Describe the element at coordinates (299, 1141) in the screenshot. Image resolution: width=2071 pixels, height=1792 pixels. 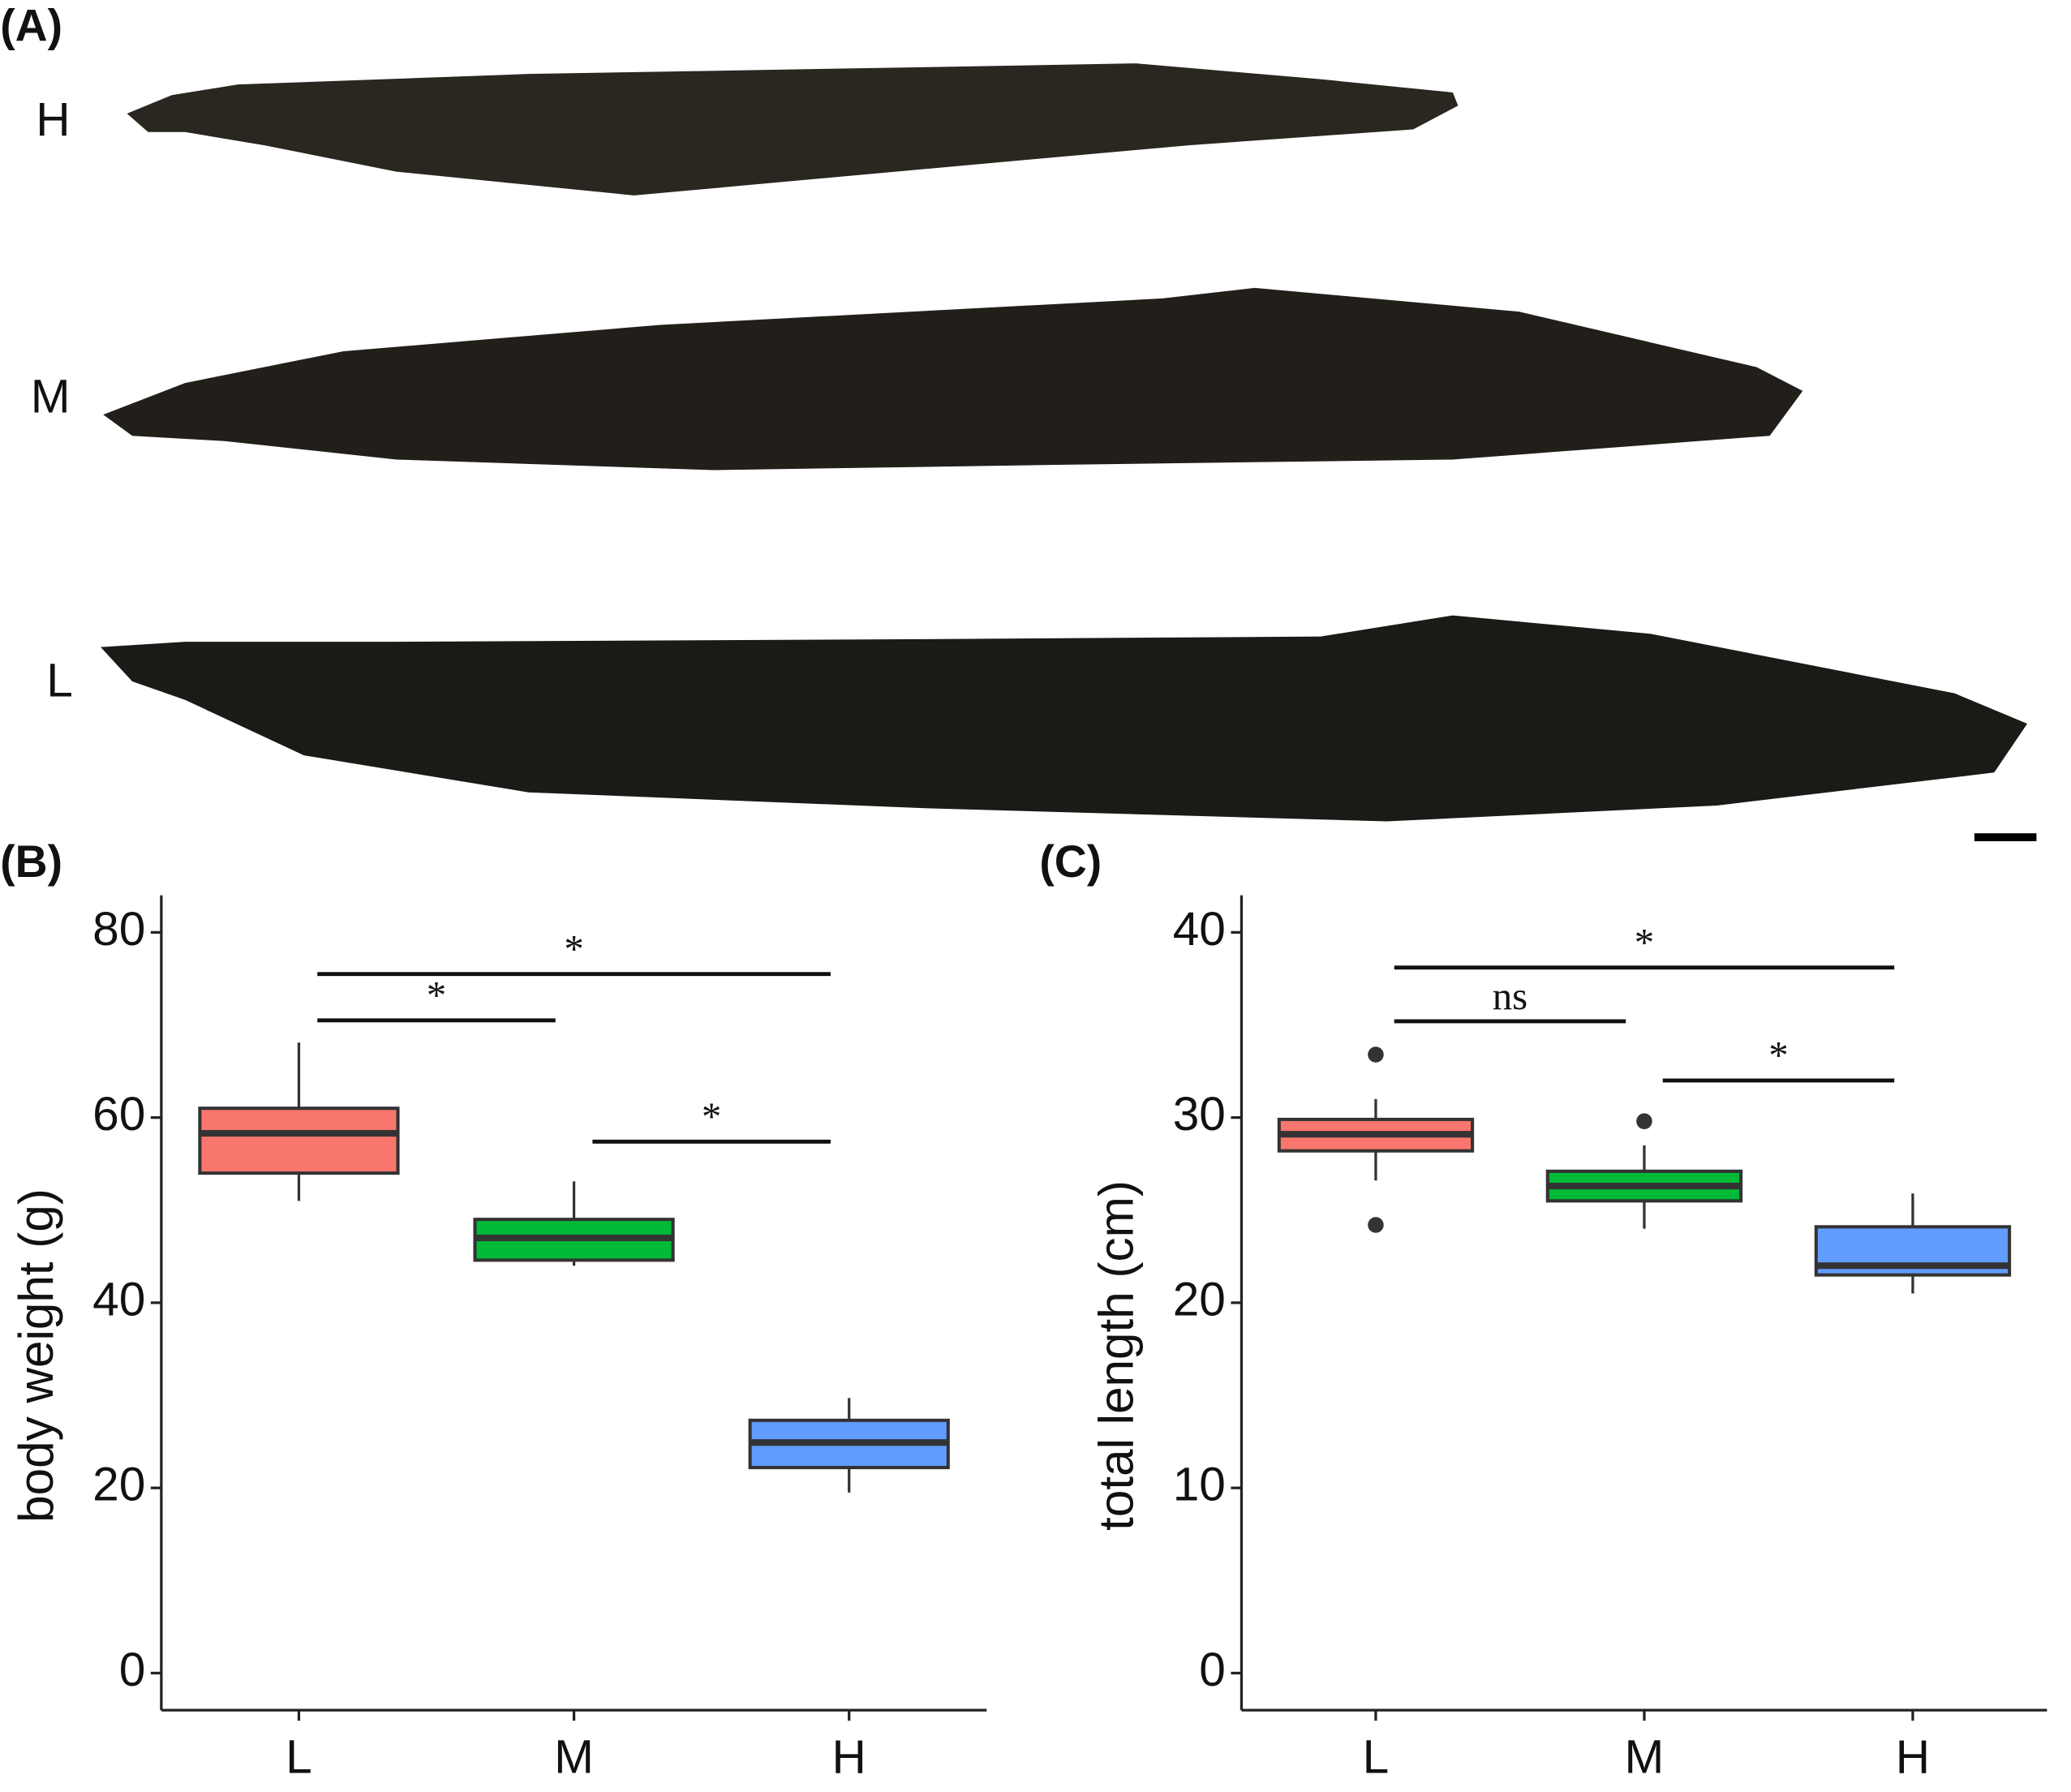
I see `box` at that location.